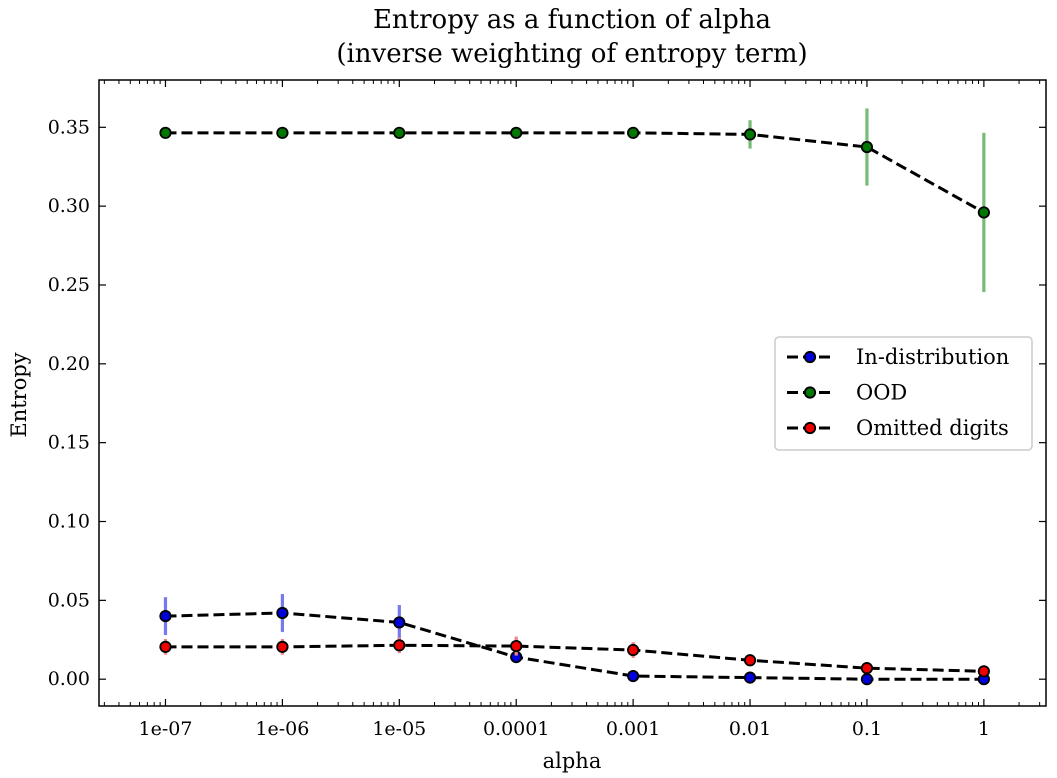  What do you see at coordinates (516, 729) in the screenshot?
I see `x-tick-label: 0.0001` at bounding box center [516, 729].